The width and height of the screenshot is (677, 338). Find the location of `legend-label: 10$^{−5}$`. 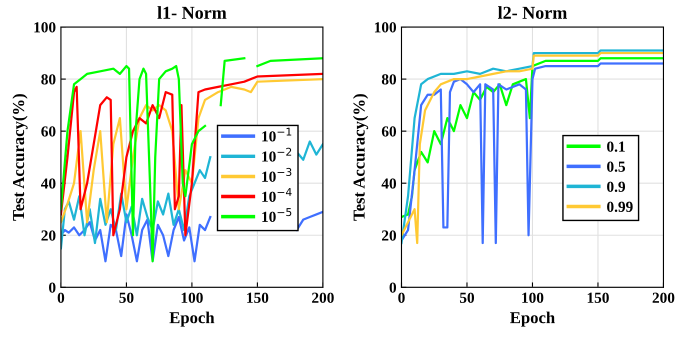

legend-label: 10$^{−5}$ is located at coordinates (277, 215).